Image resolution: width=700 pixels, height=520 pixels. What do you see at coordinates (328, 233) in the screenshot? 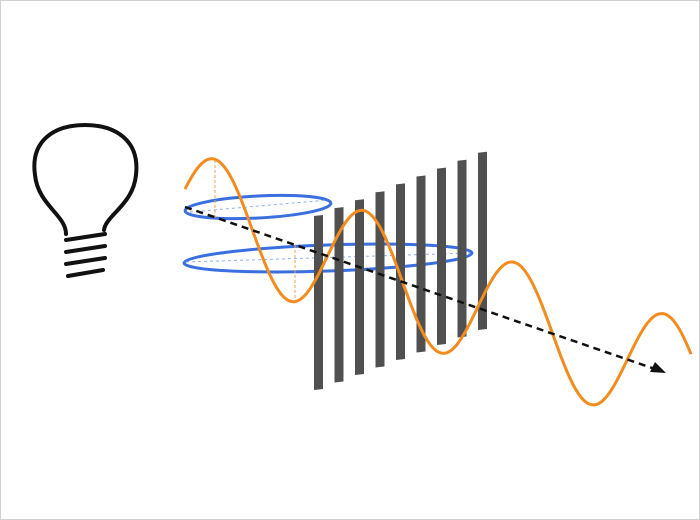
I see `unpolarized-light` at bounding box center [328, 233].